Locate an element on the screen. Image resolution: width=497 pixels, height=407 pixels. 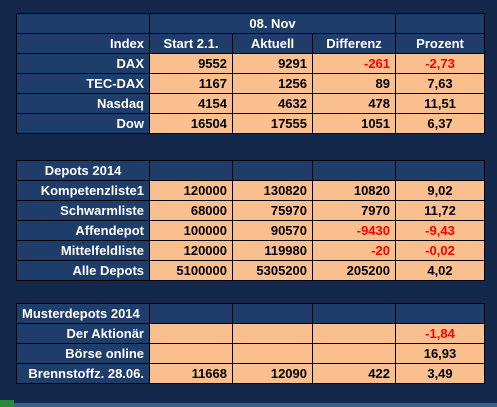
diff-value: 205200 is located at coordinates (354, 270).